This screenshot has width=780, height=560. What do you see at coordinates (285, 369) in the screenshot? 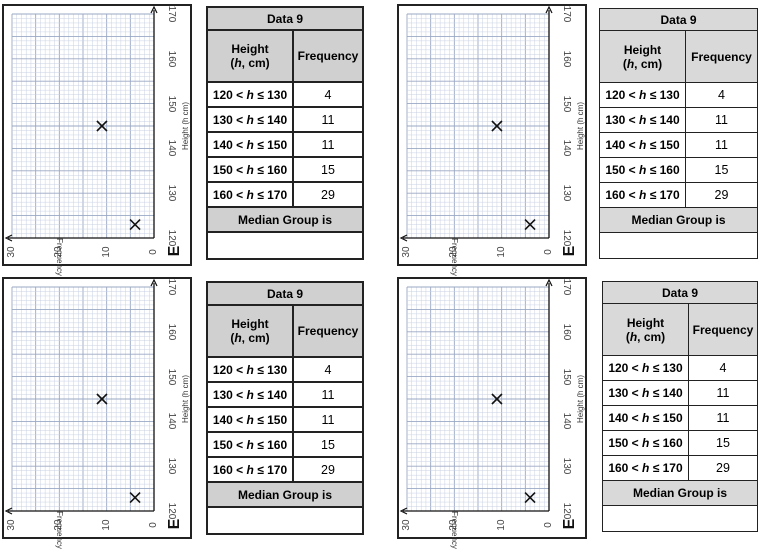
I see `table-row: 120 < h ≤ 130 4` at bounding box center [285, 369].